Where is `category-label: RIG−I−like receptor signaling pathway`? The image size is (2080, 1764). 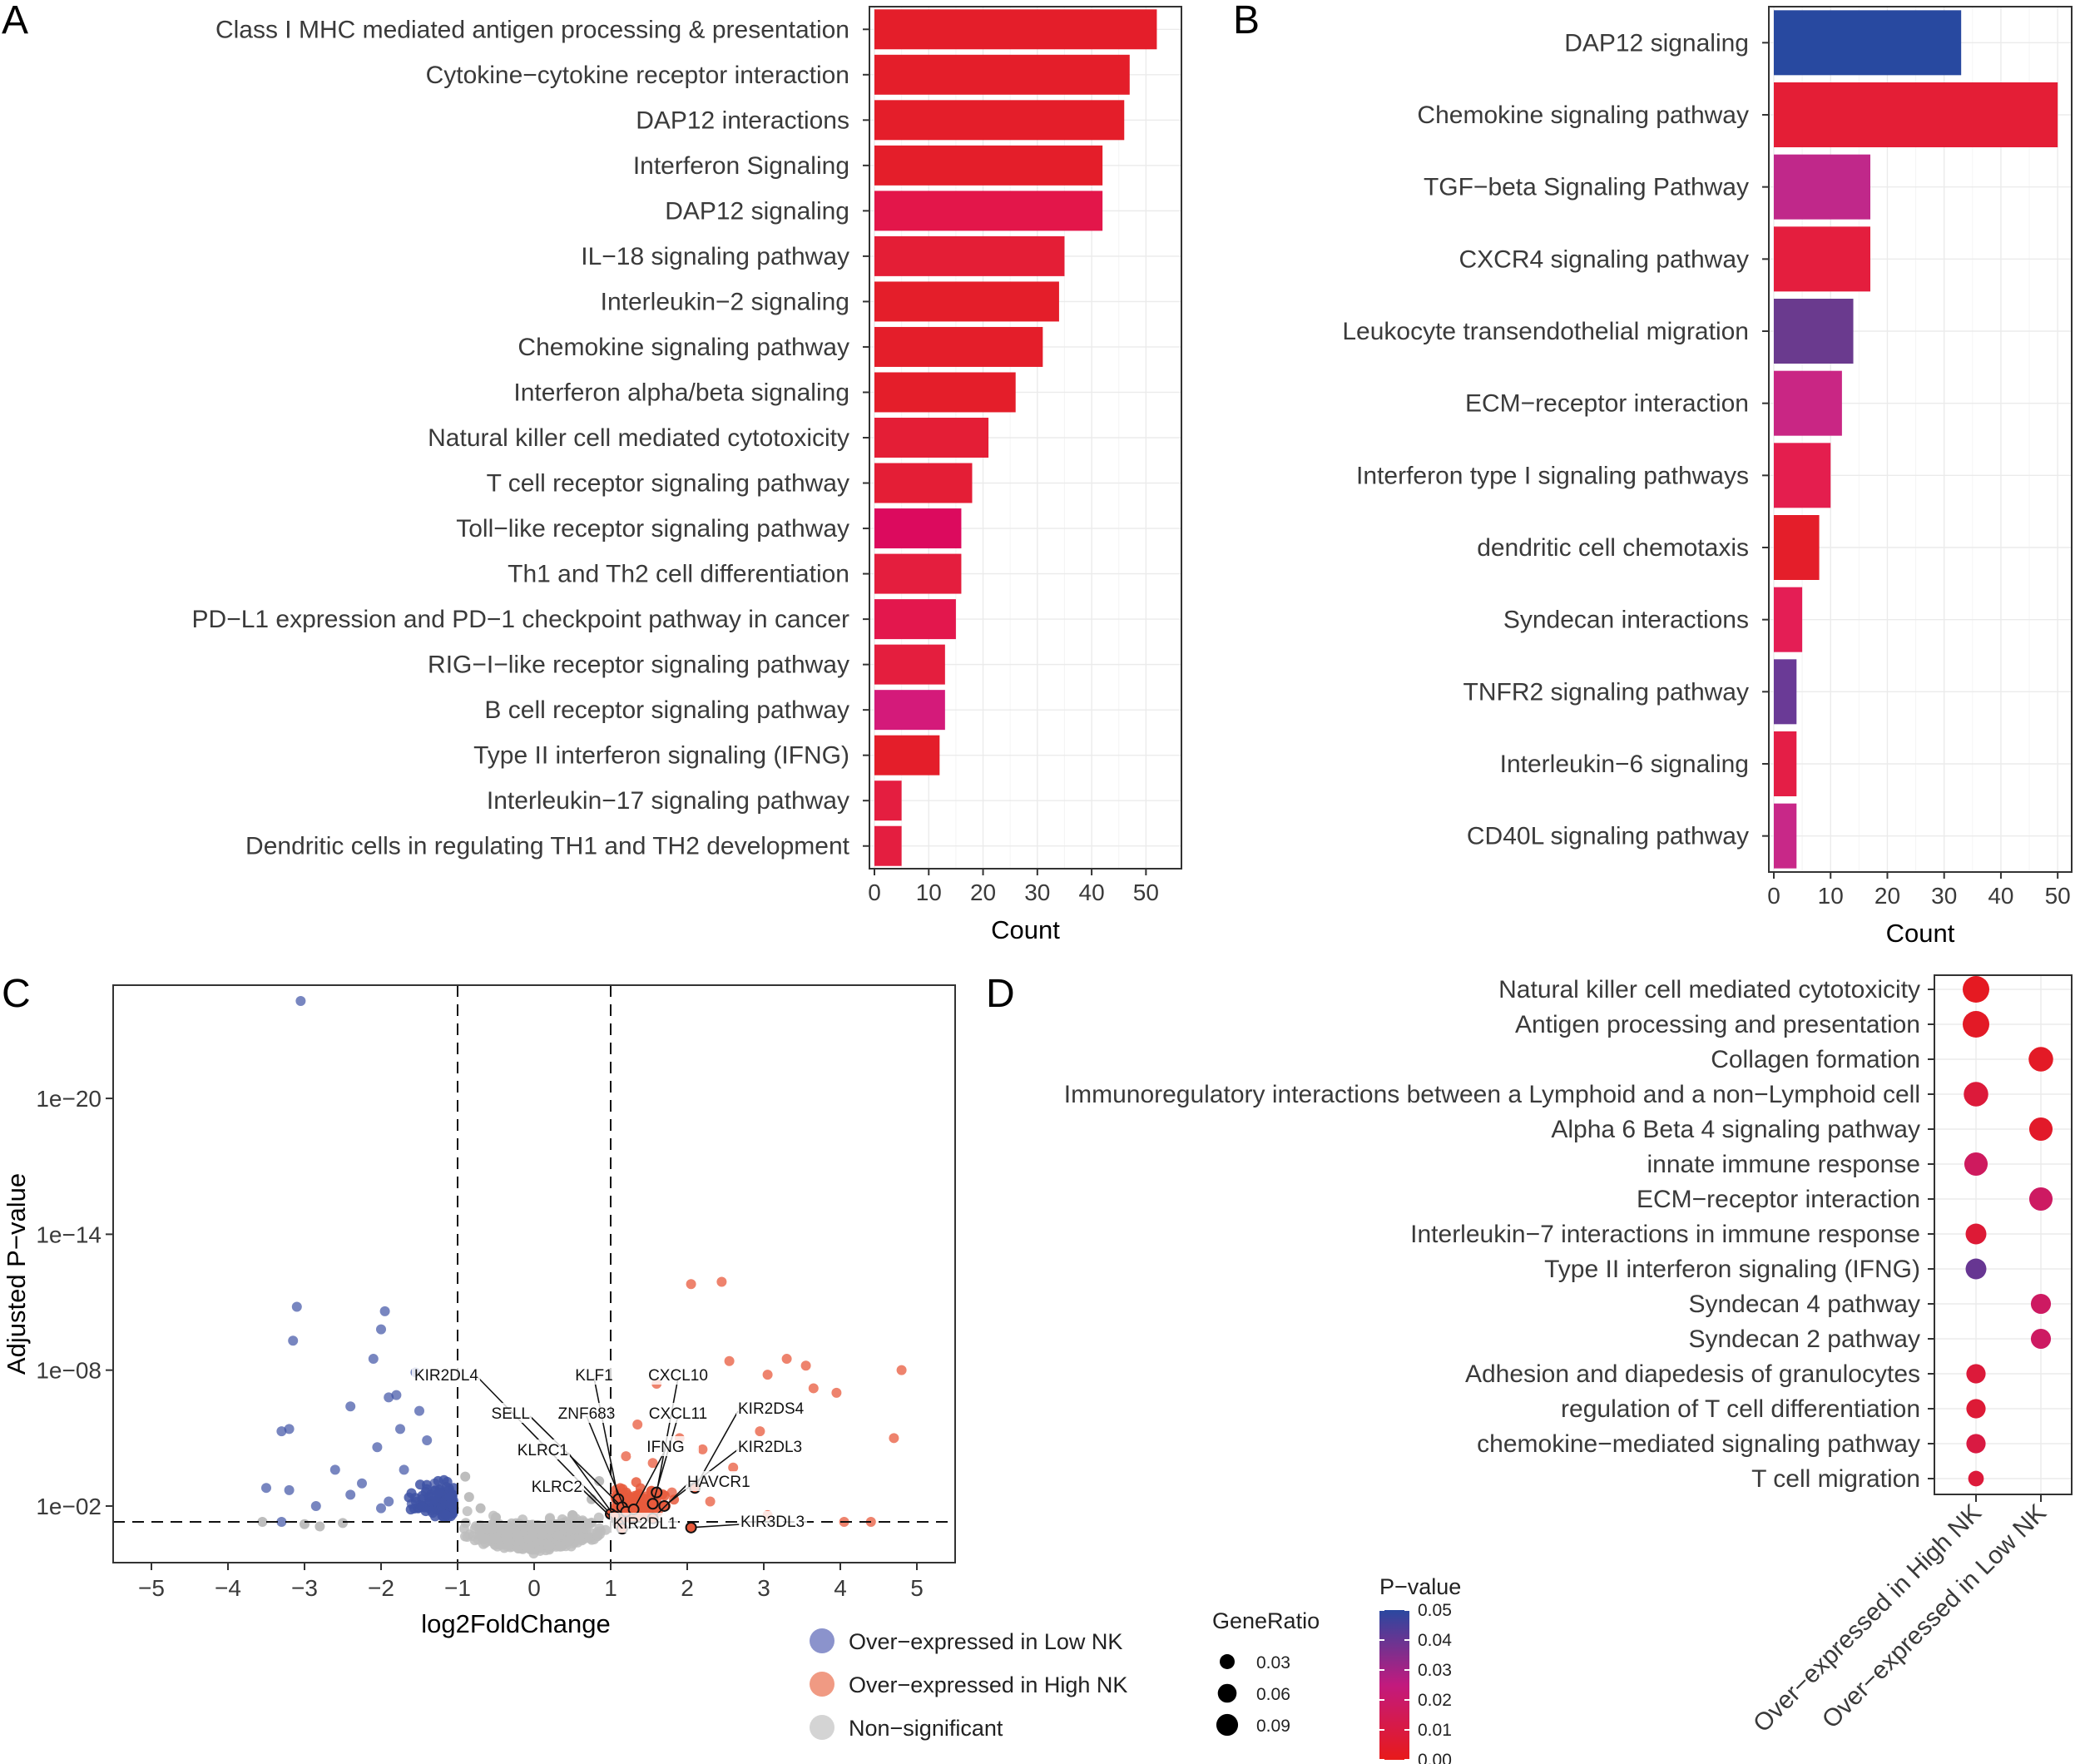 category-label: RIG−I−like receptor signaling pathway is located at coordinates (638, 666).